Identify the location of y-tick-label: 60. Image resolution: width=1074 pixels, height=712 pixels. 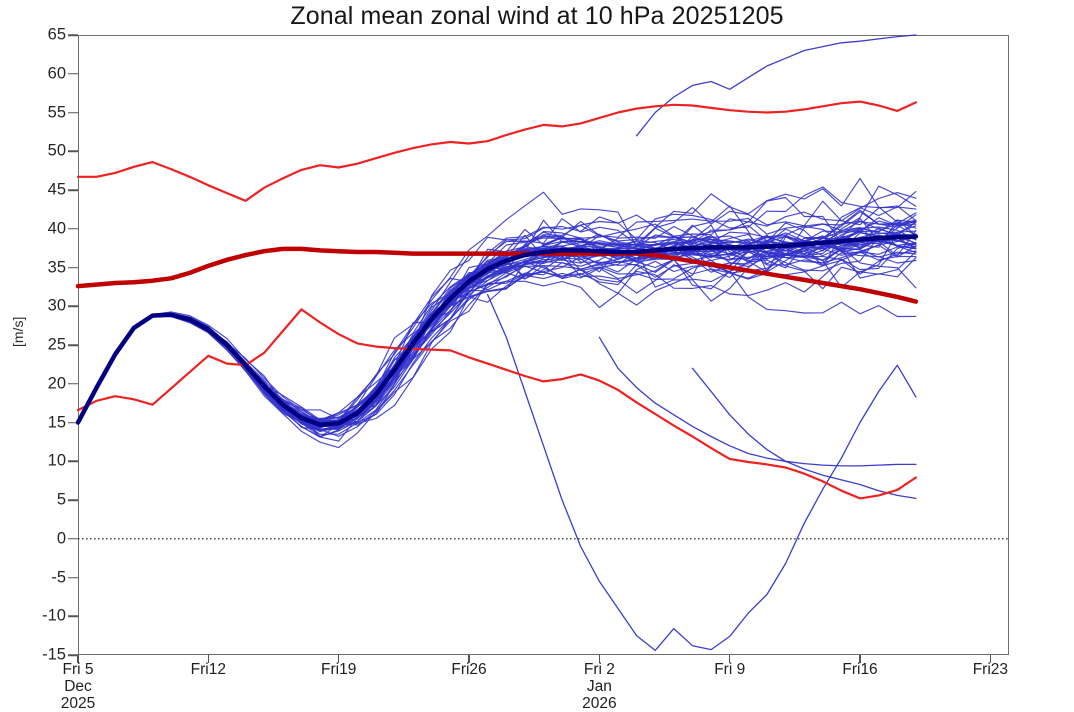
(56, 73).